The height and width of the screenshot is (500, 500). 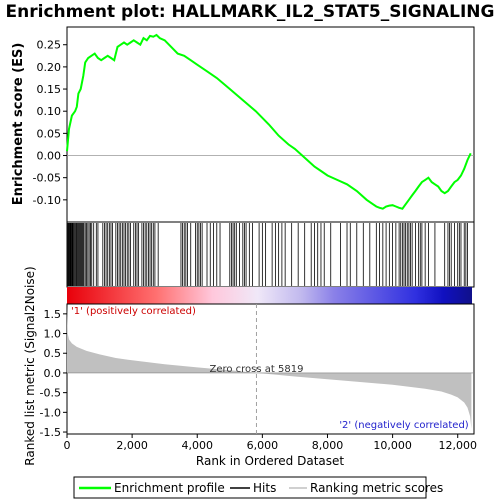 I want to click on negative-correlation-label: '2' (negatively correlated), so click(x=403, y=425).